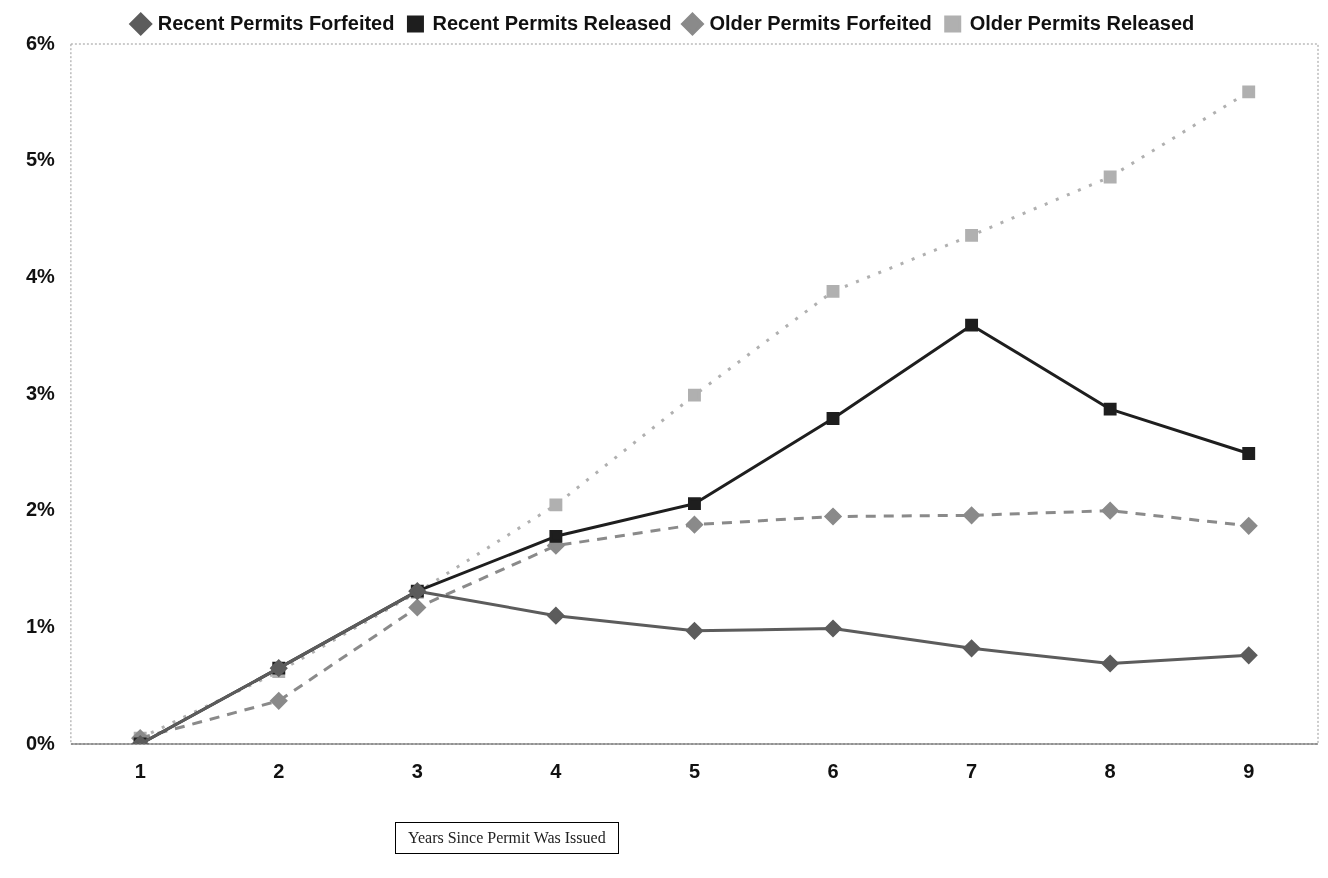  Describe the element at coordinates (1082, 22) in the screenshot. I see `legend-label: Older Permits Released` at that location.